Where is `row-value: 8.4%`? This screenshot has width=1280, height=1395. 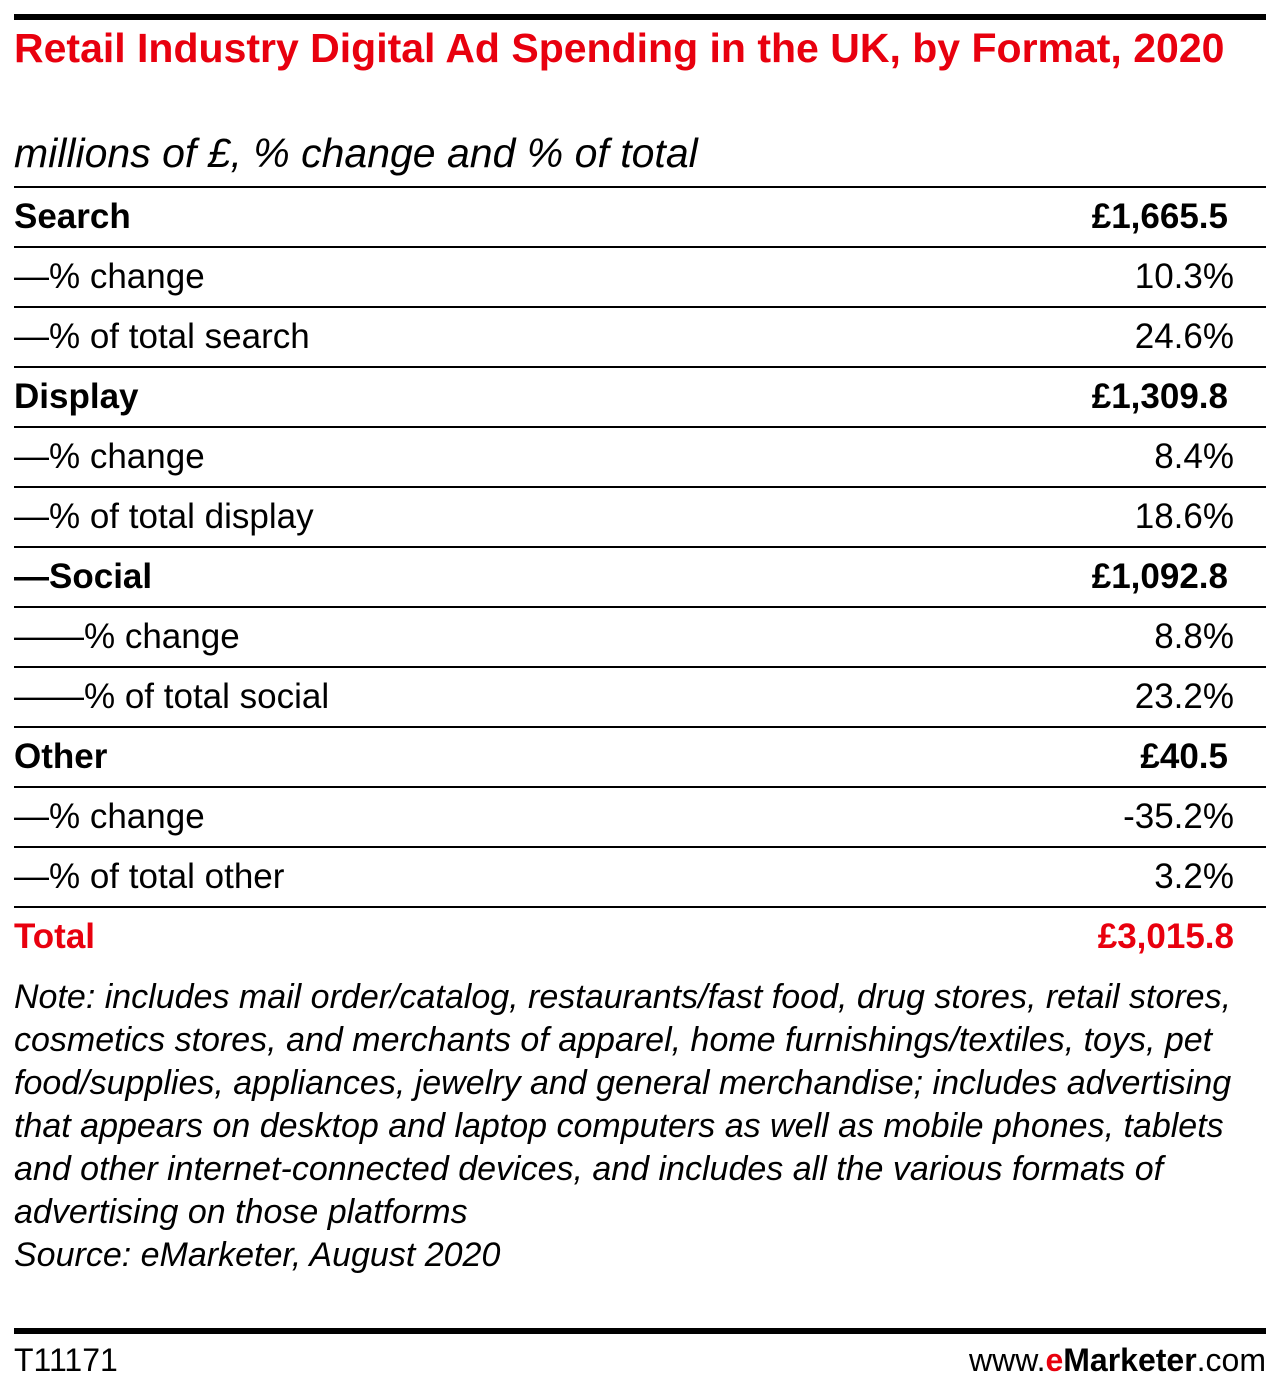 row-value: 8.4% is located at coordinates (1194, 456).